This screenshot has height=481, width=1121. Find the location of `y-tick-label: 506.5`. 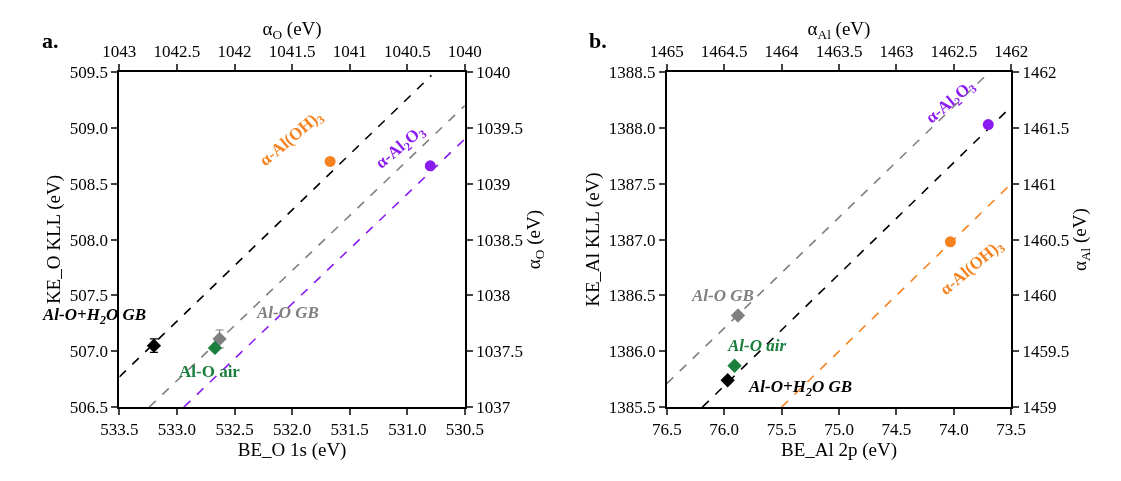

y-tick-label: 506.5 is located at coordinates (88, 408).